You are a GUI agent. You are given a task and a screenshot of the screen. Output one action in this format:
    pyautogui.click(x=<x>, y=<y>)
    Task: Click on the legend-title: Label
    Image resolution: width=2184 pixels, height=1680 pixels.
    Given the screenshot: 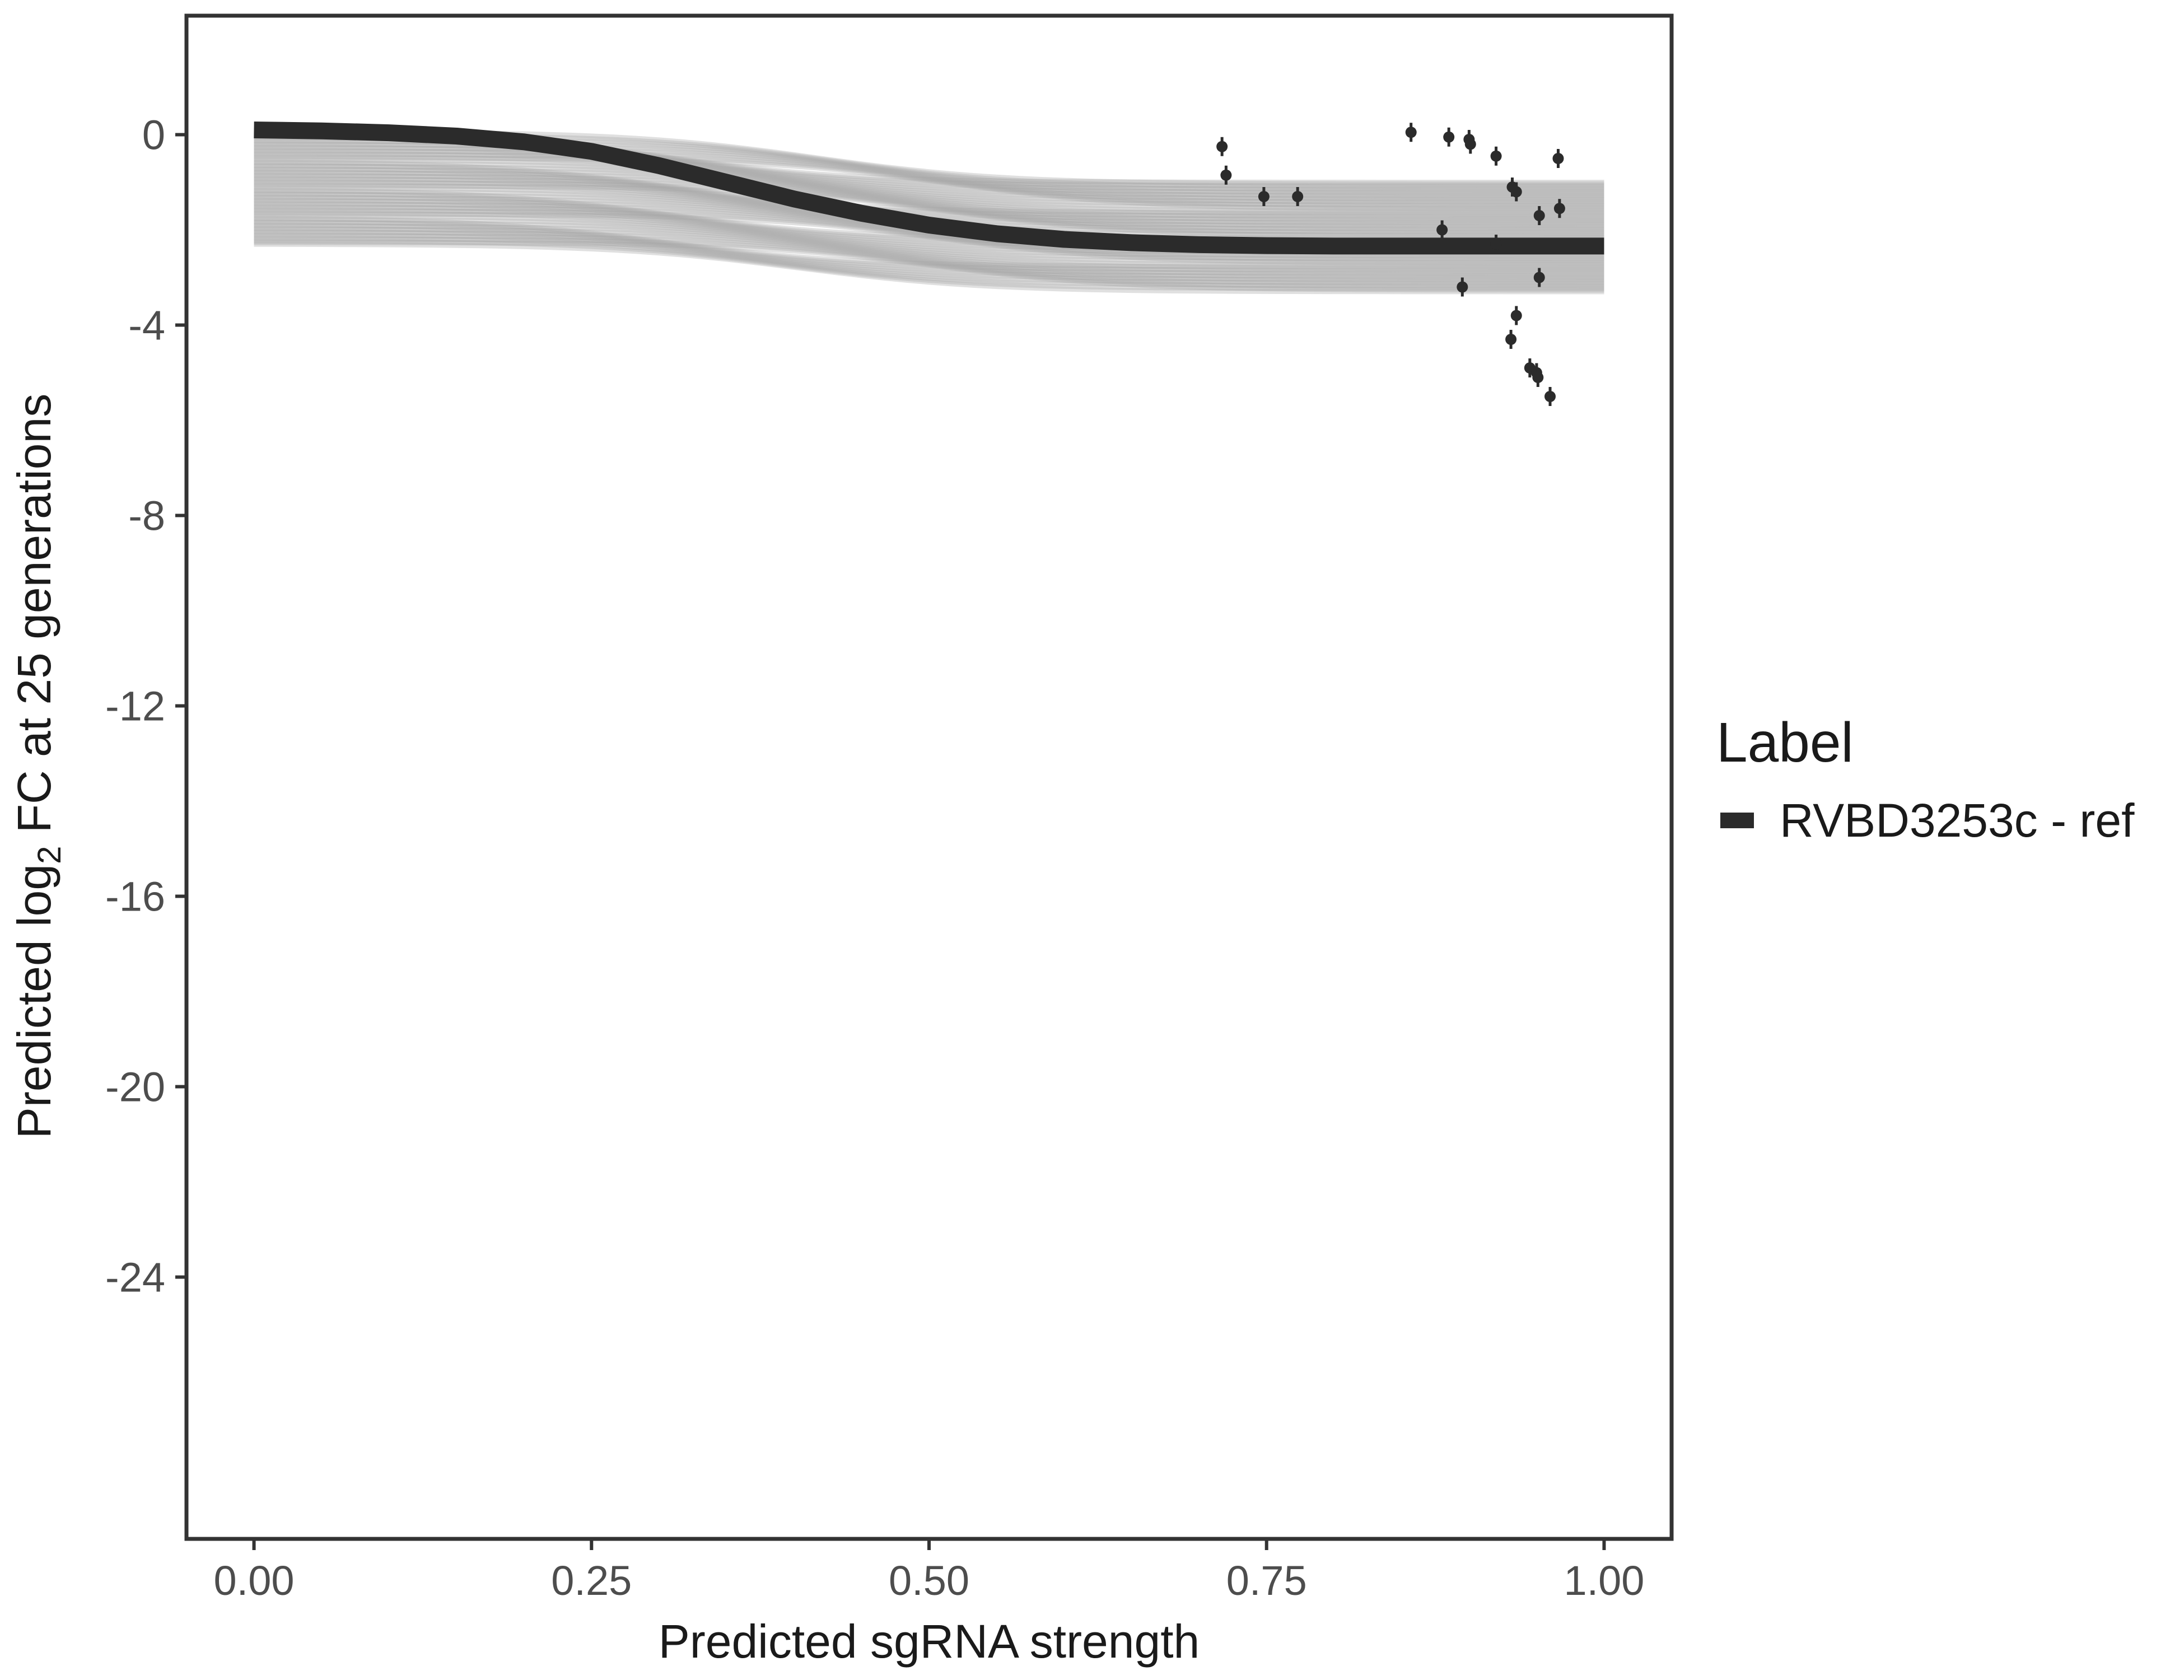 What is the action you would take?
    pyautogui.click(x=1785, y=742)
    